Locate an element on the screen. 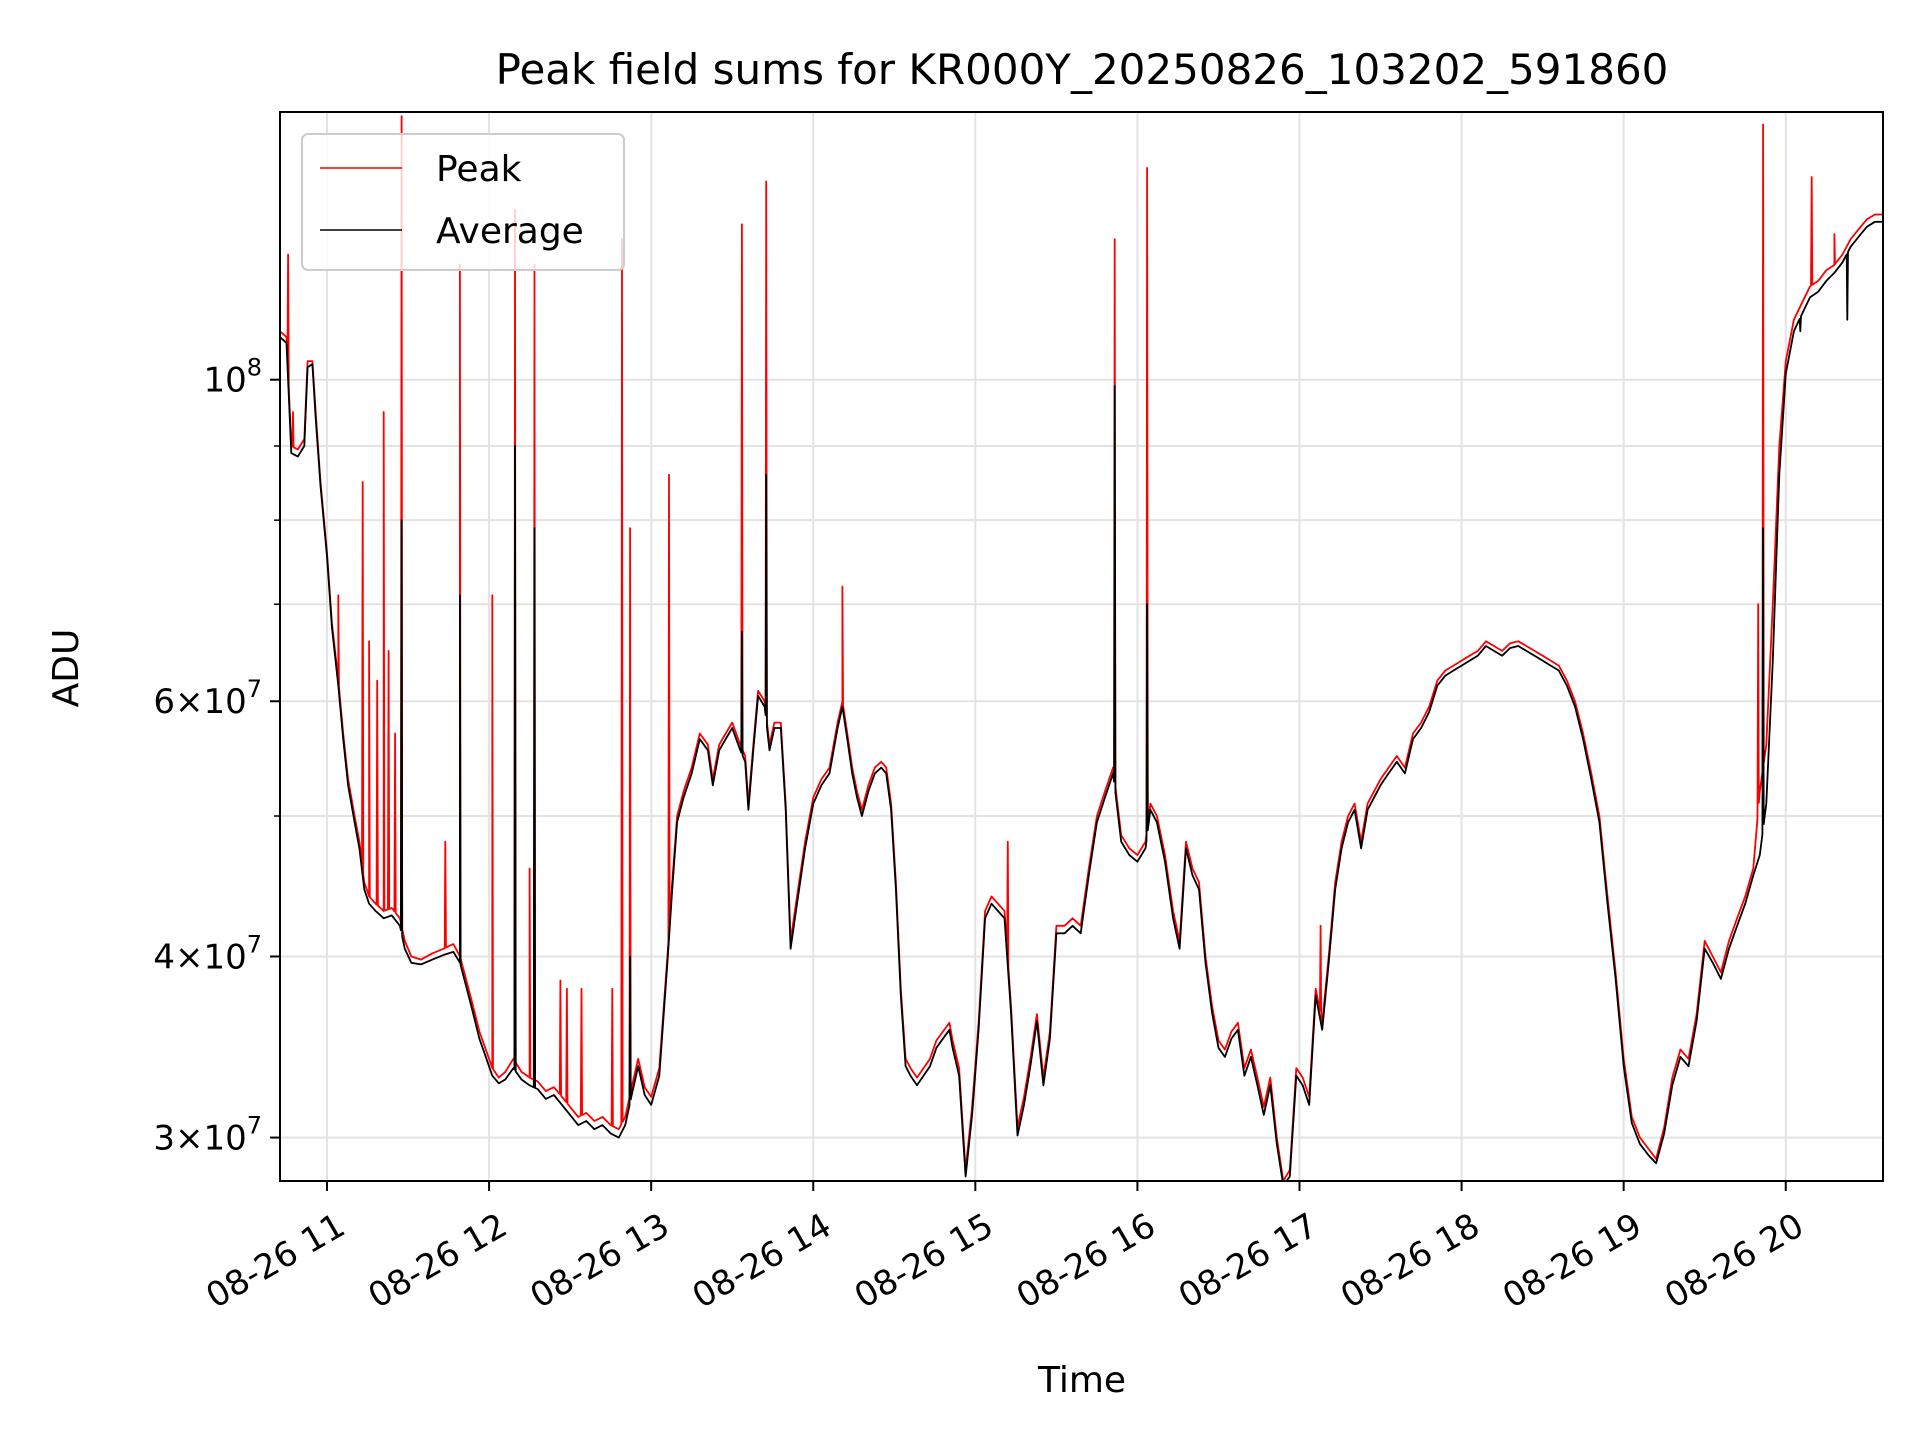 The width and height of the screenshot is (1920, 1440). x-axis-label: Time is located at coordinates (1081, 1380).